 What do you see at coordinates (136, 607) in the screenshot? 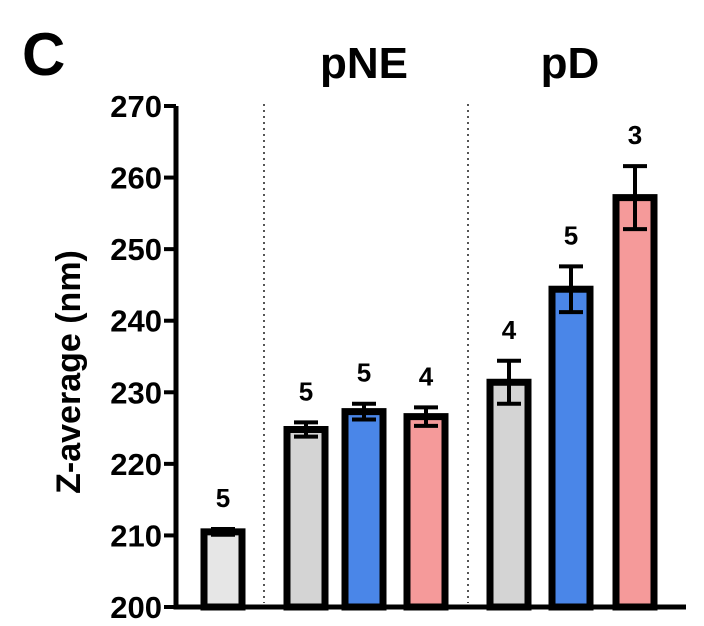
I see `y-tick-label: 200` at bounding box center [136, 607].